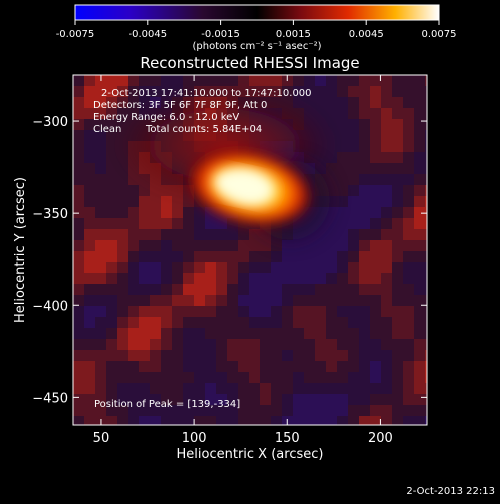  What do you see at coordinates (287, 438) in the screenshot?
I see `x-tick-label: 150` at bounding box center [287, 438].